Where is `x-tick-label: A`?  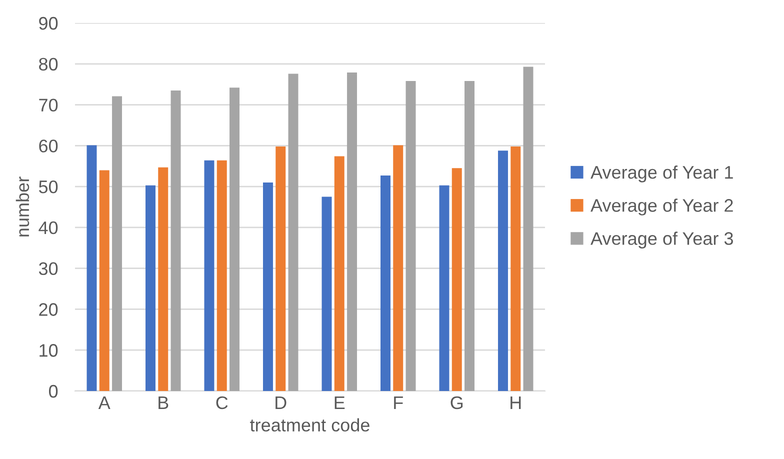
x-tick-label: A is located at coordinates (104, 402).